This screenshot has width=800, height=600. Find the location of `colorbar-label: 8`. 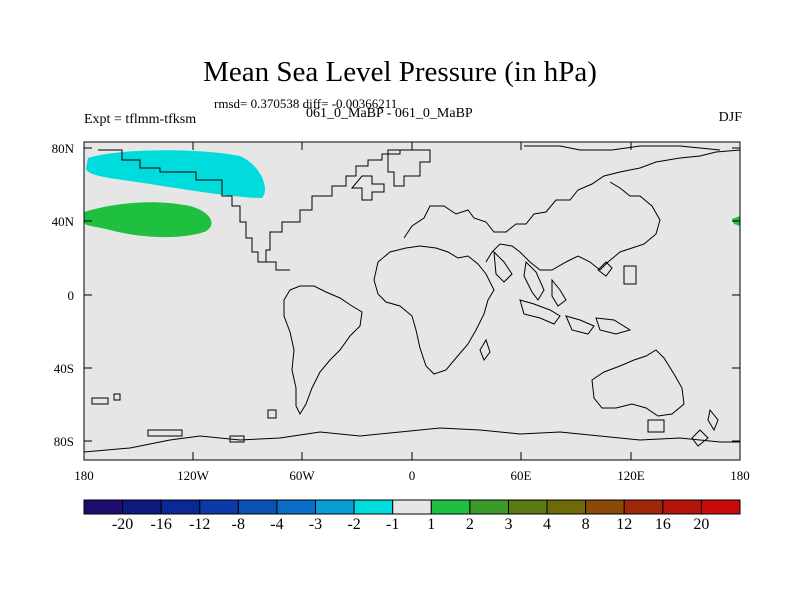

colorbar-label: 8 is located at coordinates (585, 524).